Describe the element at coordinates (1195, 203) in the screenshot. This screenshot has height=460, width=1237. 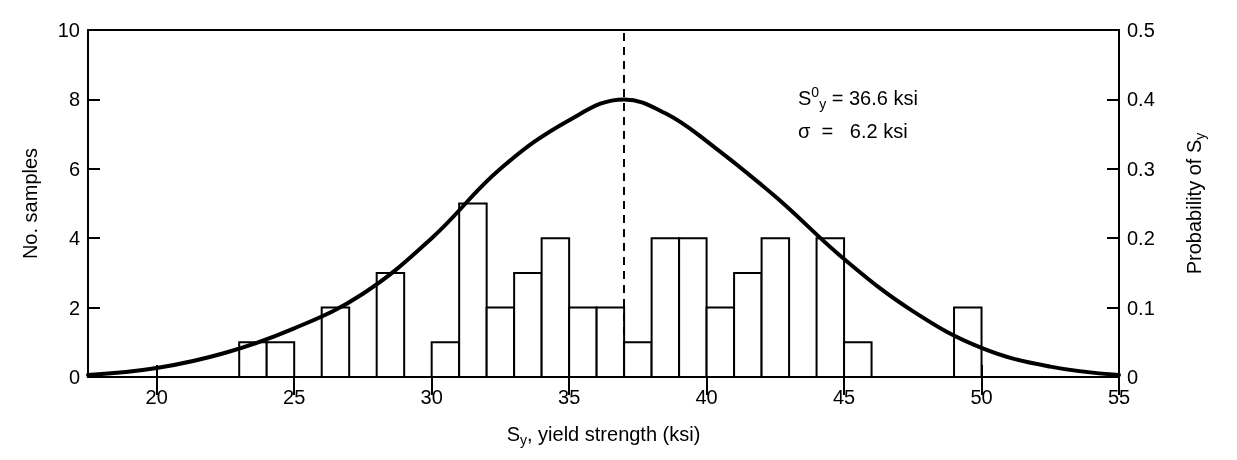
I see `y2-axis-title: Probability of Sy` at that location.